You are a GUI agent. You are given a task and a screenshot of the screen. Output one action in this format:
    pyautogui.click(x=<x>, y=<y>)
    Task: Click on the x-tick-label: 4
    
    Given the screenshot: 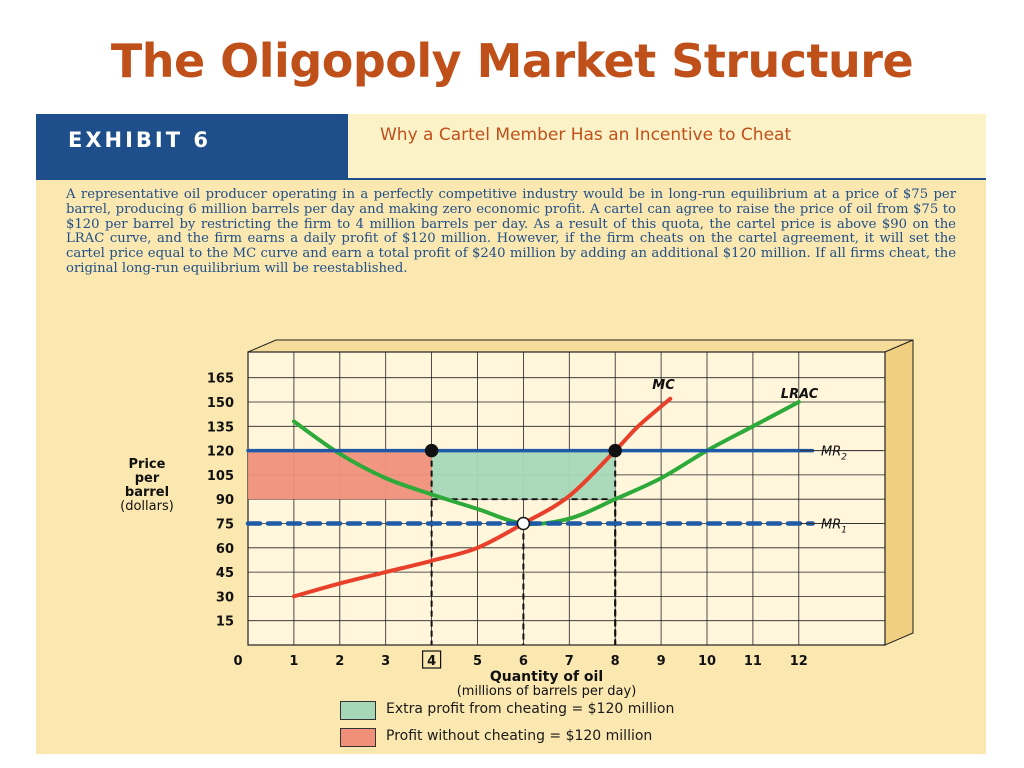 What is the action you would take?
    pyautogui.click(x=431, y=661)
    